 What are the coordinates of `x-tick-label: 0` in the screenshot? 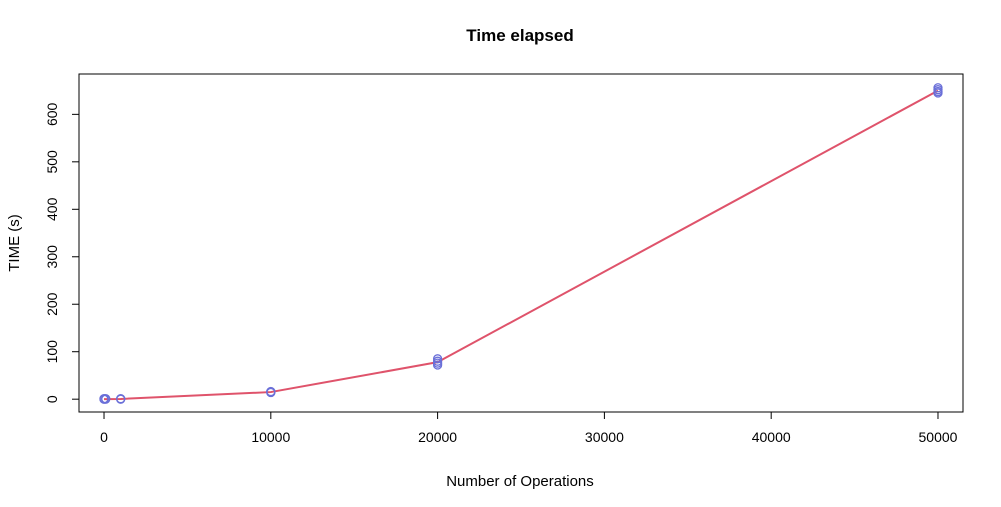 It's located at (104, 437).